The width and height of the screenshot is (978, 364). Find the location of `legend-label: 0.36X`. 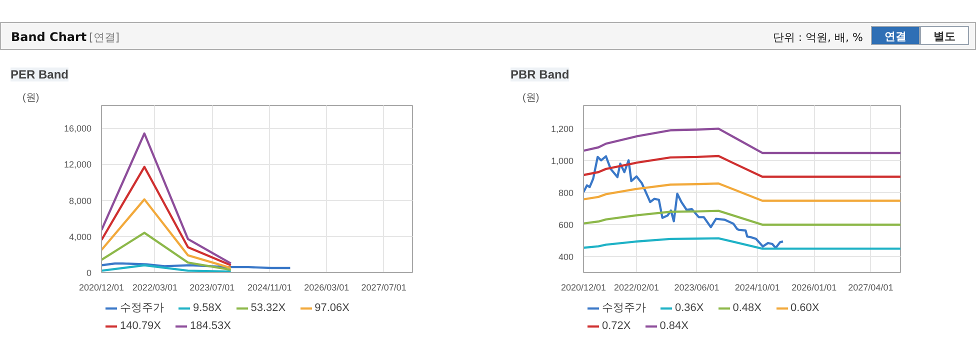

legend-label: 0.36X is located at coordinates (689, 308).